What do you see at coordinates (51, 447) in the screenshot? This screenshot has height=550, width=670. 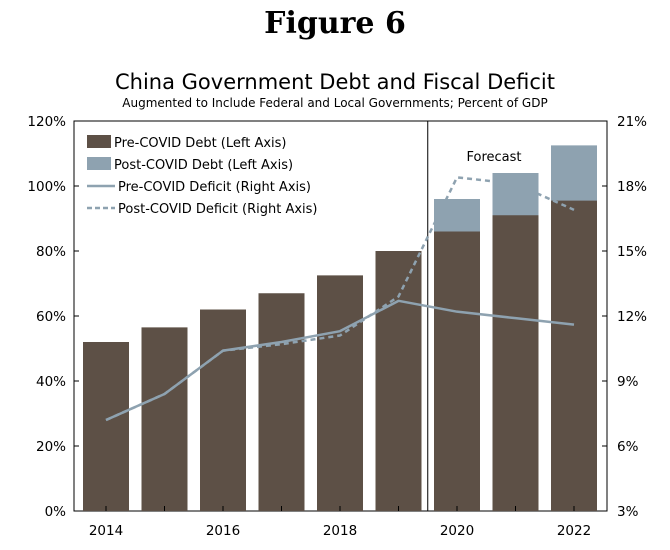 I see `left-axis-tick-label: 20%` at bounding box center [51, 447].